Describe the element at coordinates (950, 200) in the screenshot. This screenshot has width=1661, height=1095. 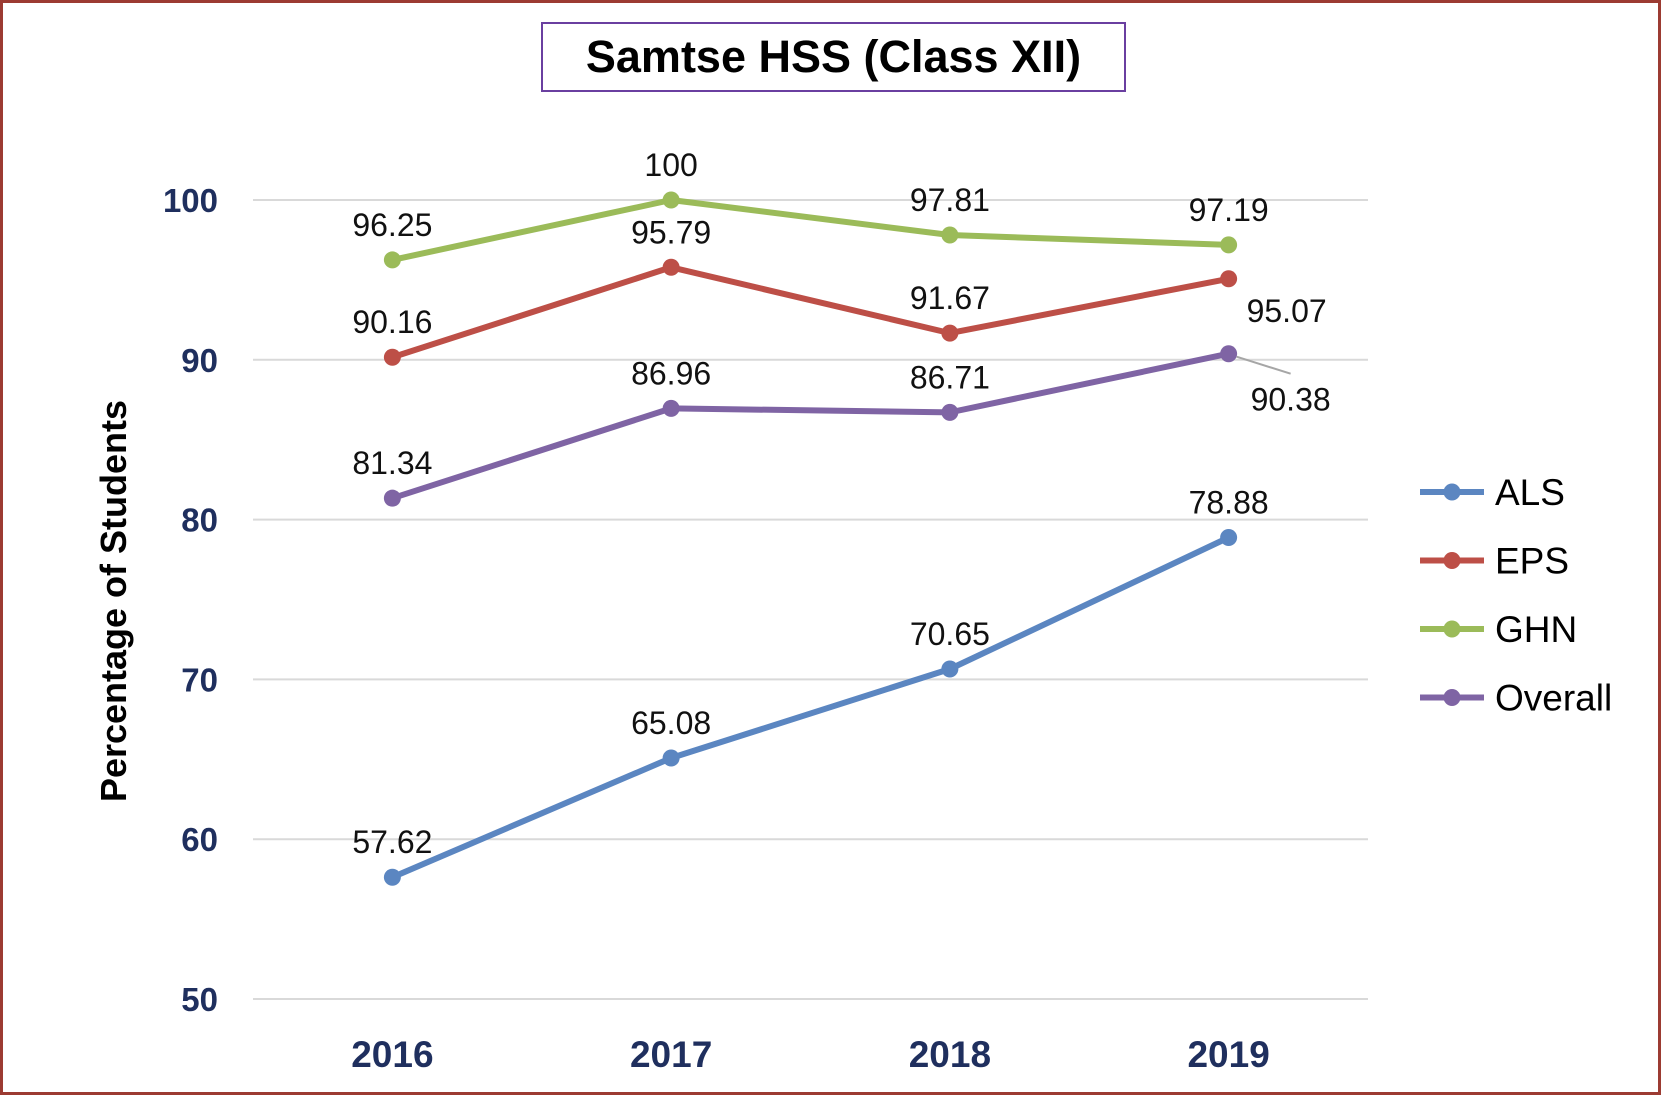
I see `data-label-ghn: 97.81` at that location.